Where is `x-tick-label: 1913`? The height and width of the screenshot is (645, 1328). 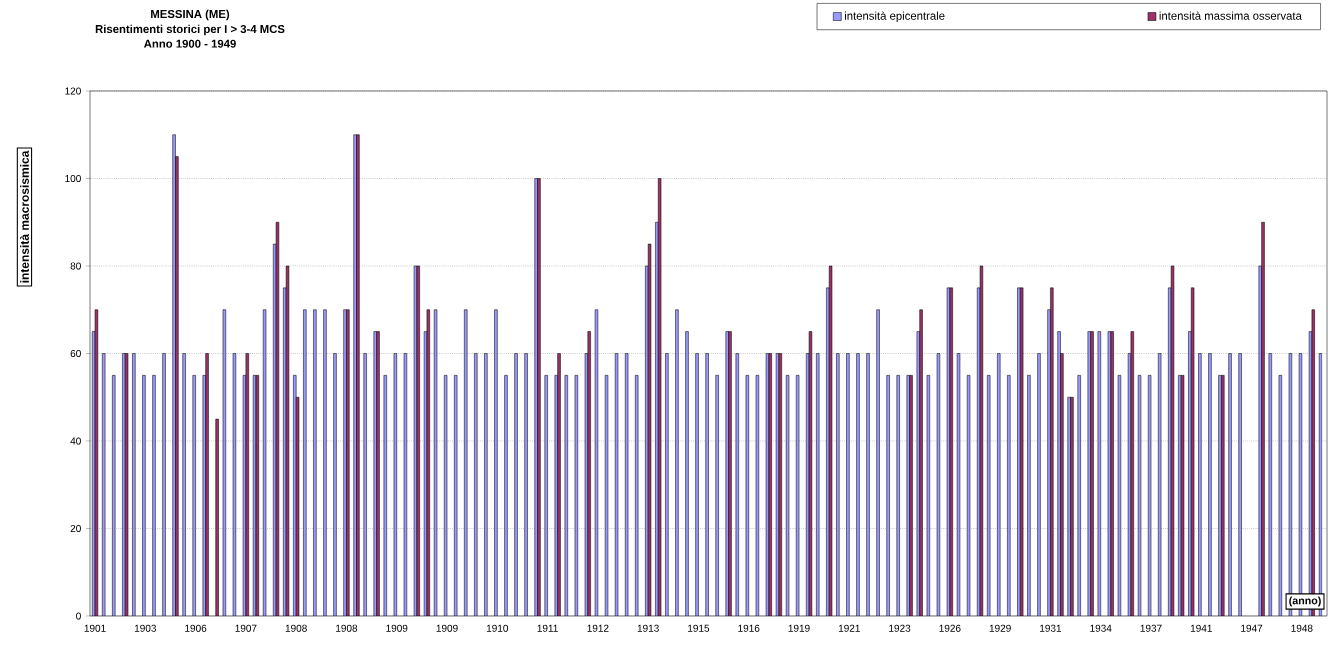
x-tick-label: 1913 is located at coordinates (648, 628).